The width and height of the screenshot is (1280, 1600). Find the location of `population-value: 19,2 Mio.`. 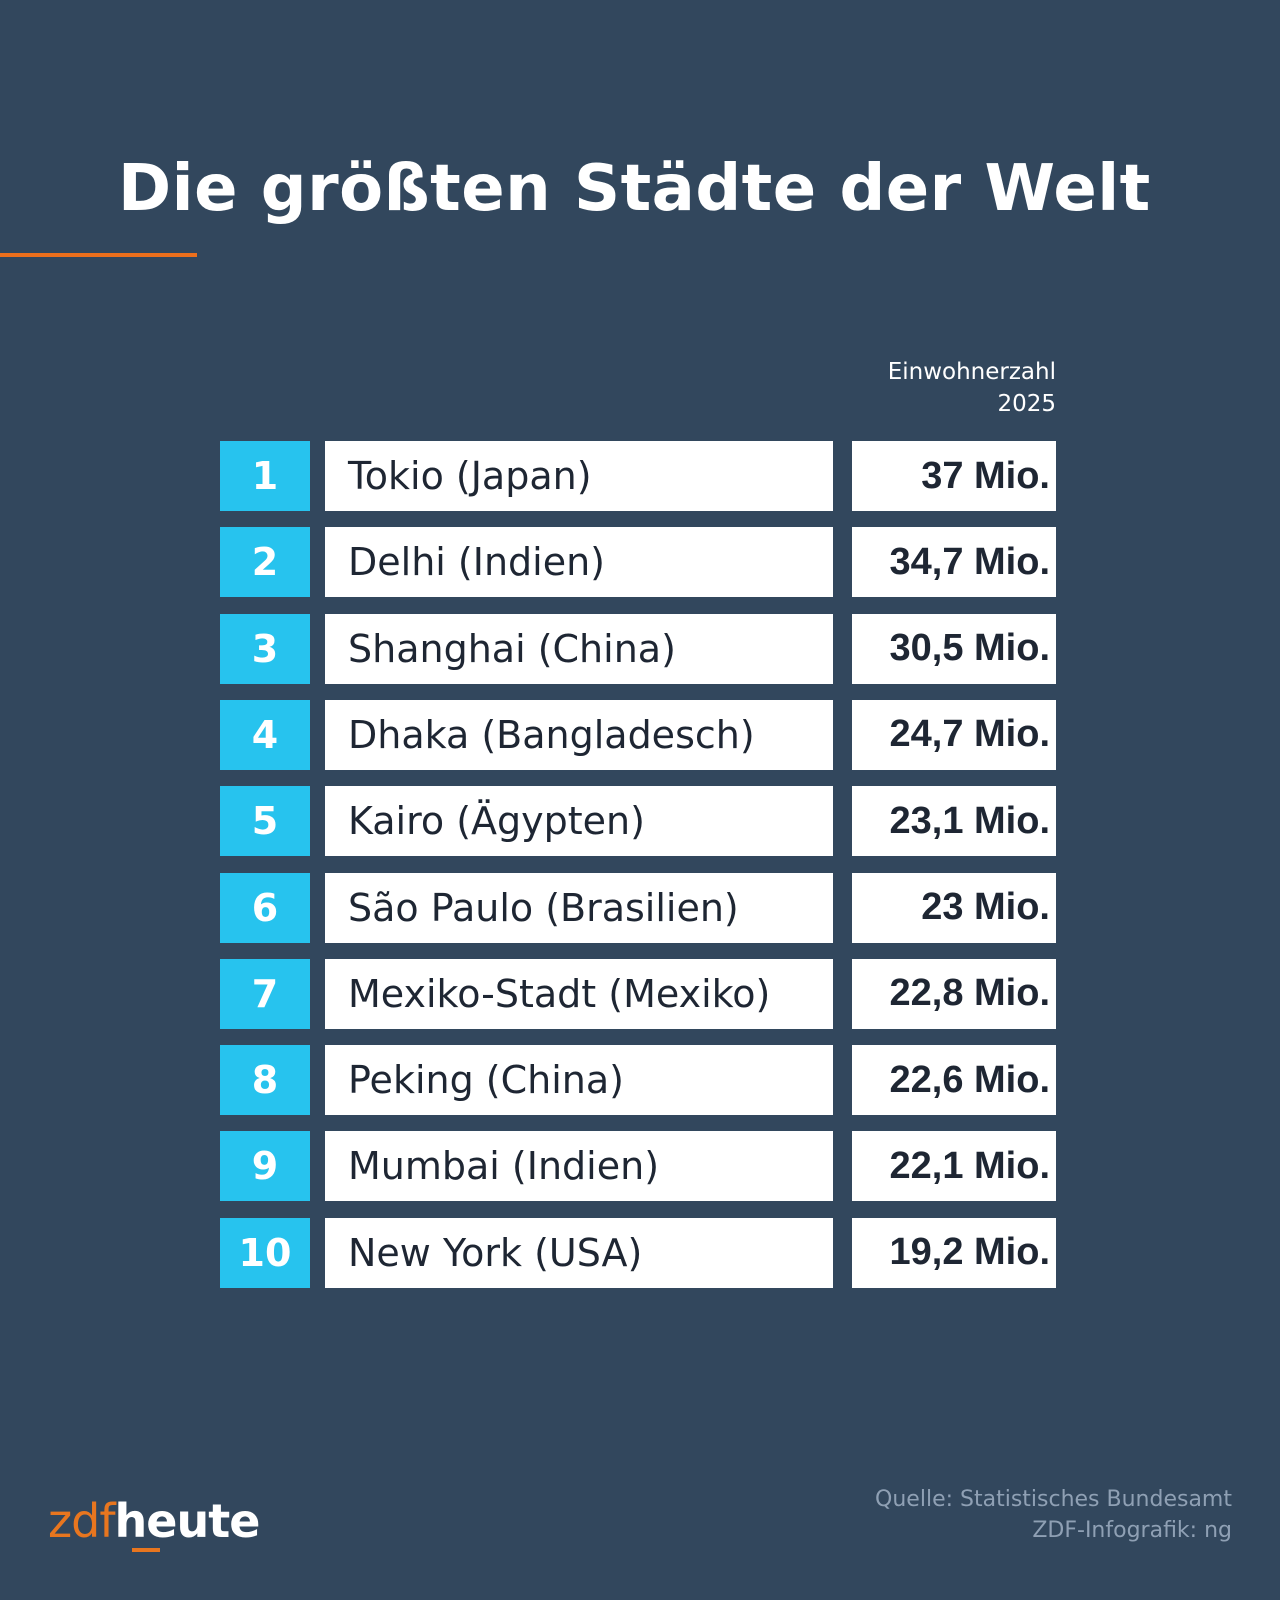

population-value: 19,2 Mio. is located at coordinates (954, 1252).